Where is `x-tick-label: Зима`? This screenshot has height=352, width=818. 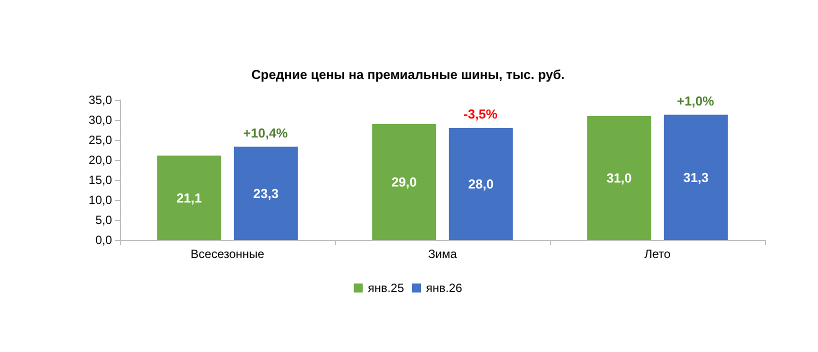
x-tick-label: Зима is located at coordinates (443, 254).